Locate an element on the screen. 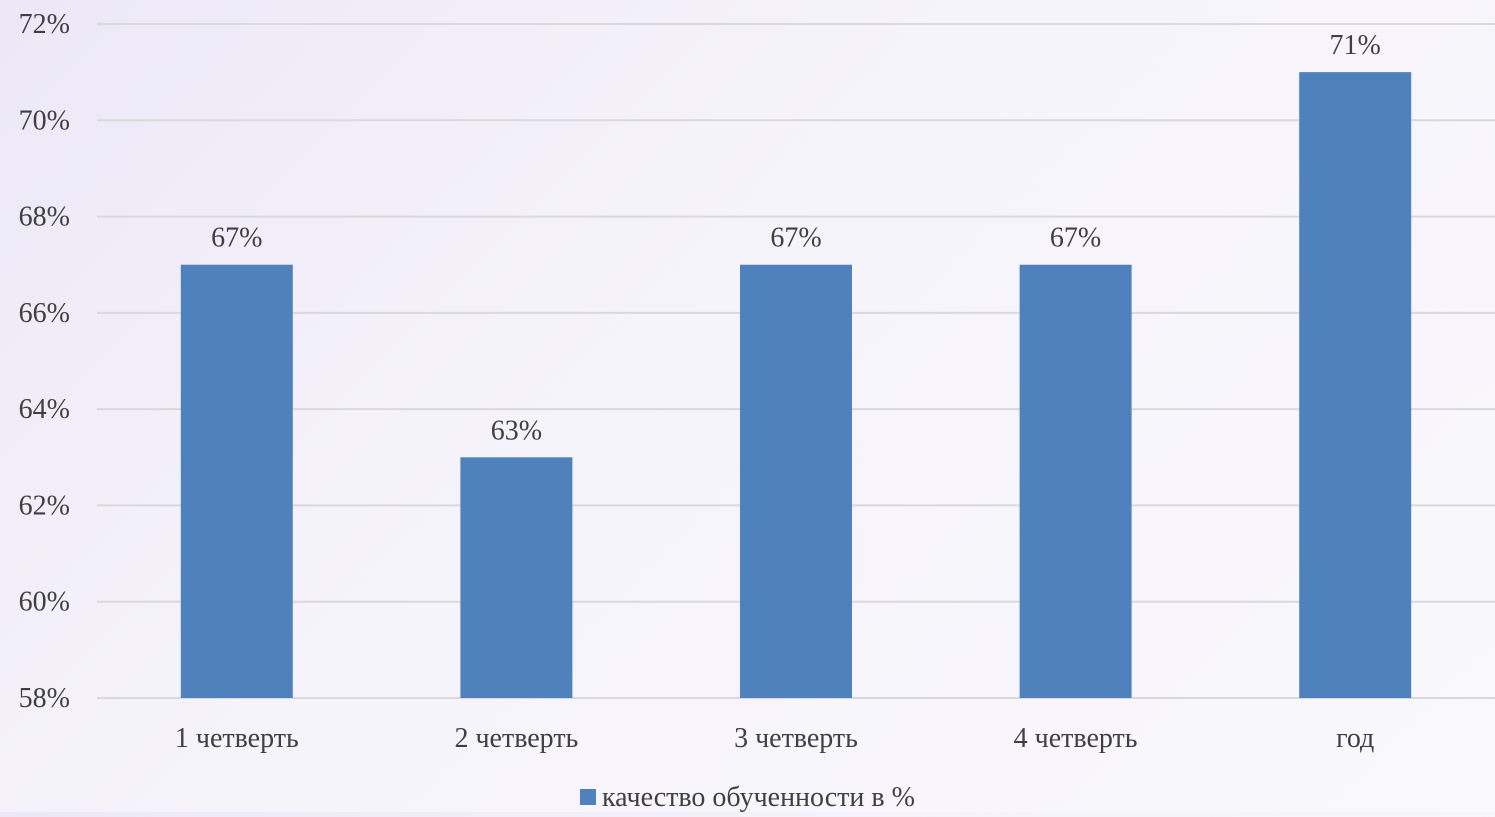 This screenshot has width=1495, height=817. x-tick-label: год is located at coordinates (1355, 738).